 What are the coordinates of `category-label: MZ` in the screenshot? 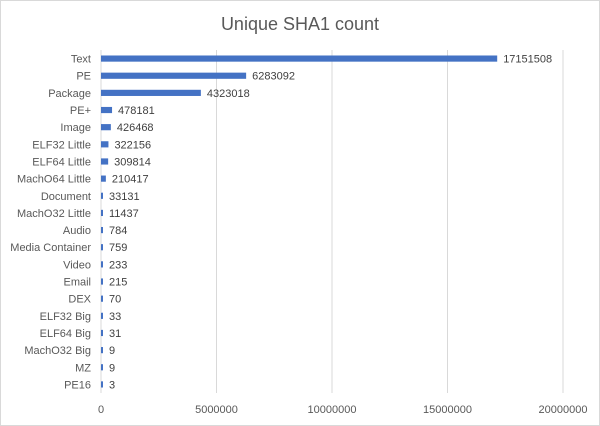 It's located at (83, 368).